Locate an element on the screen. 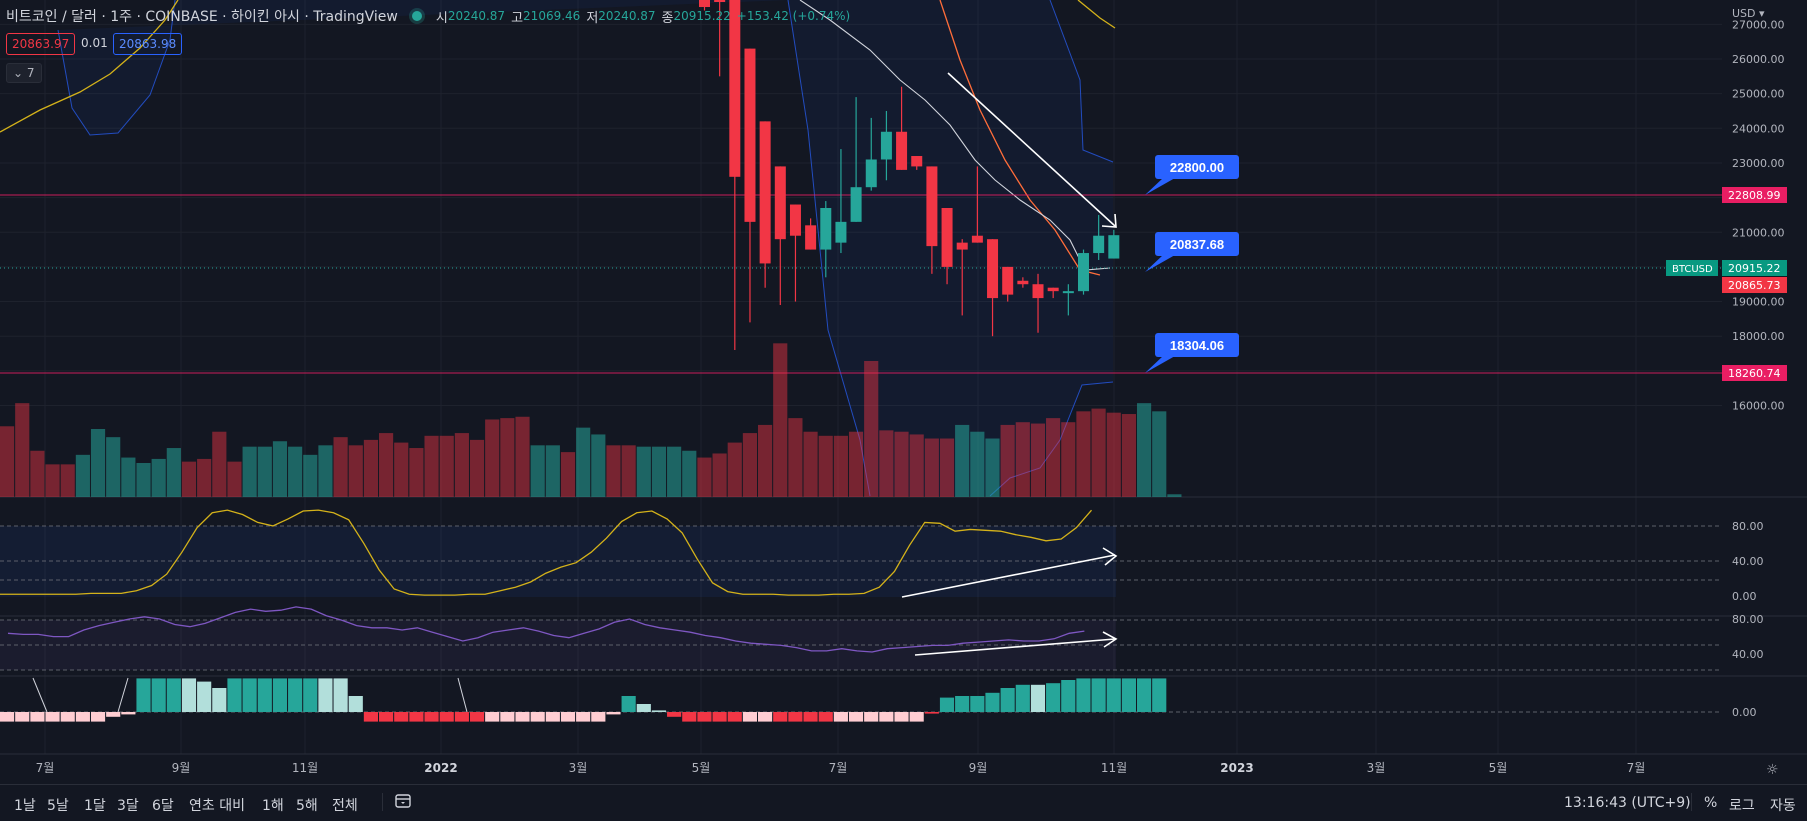  stoch-line is located at coordinates (546, 552).